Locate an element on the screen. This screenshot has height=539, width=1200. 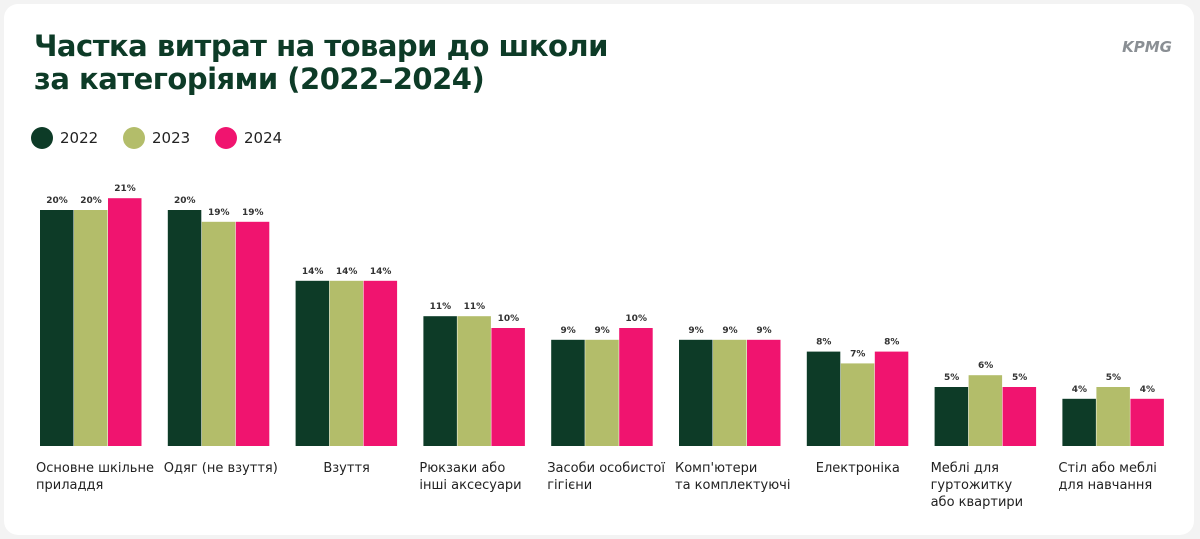
x-tick-label: Комп'ютери та комплектуючі is located at coordinates (733, 477).